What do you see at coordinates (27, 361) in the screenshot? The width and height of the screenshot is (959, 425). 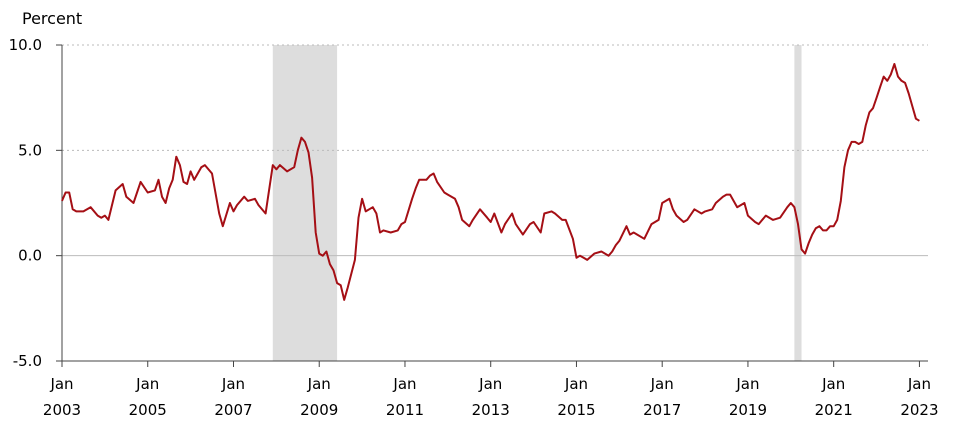 I see `y-tick-label: -5.0` at bounding box center [27, 361].